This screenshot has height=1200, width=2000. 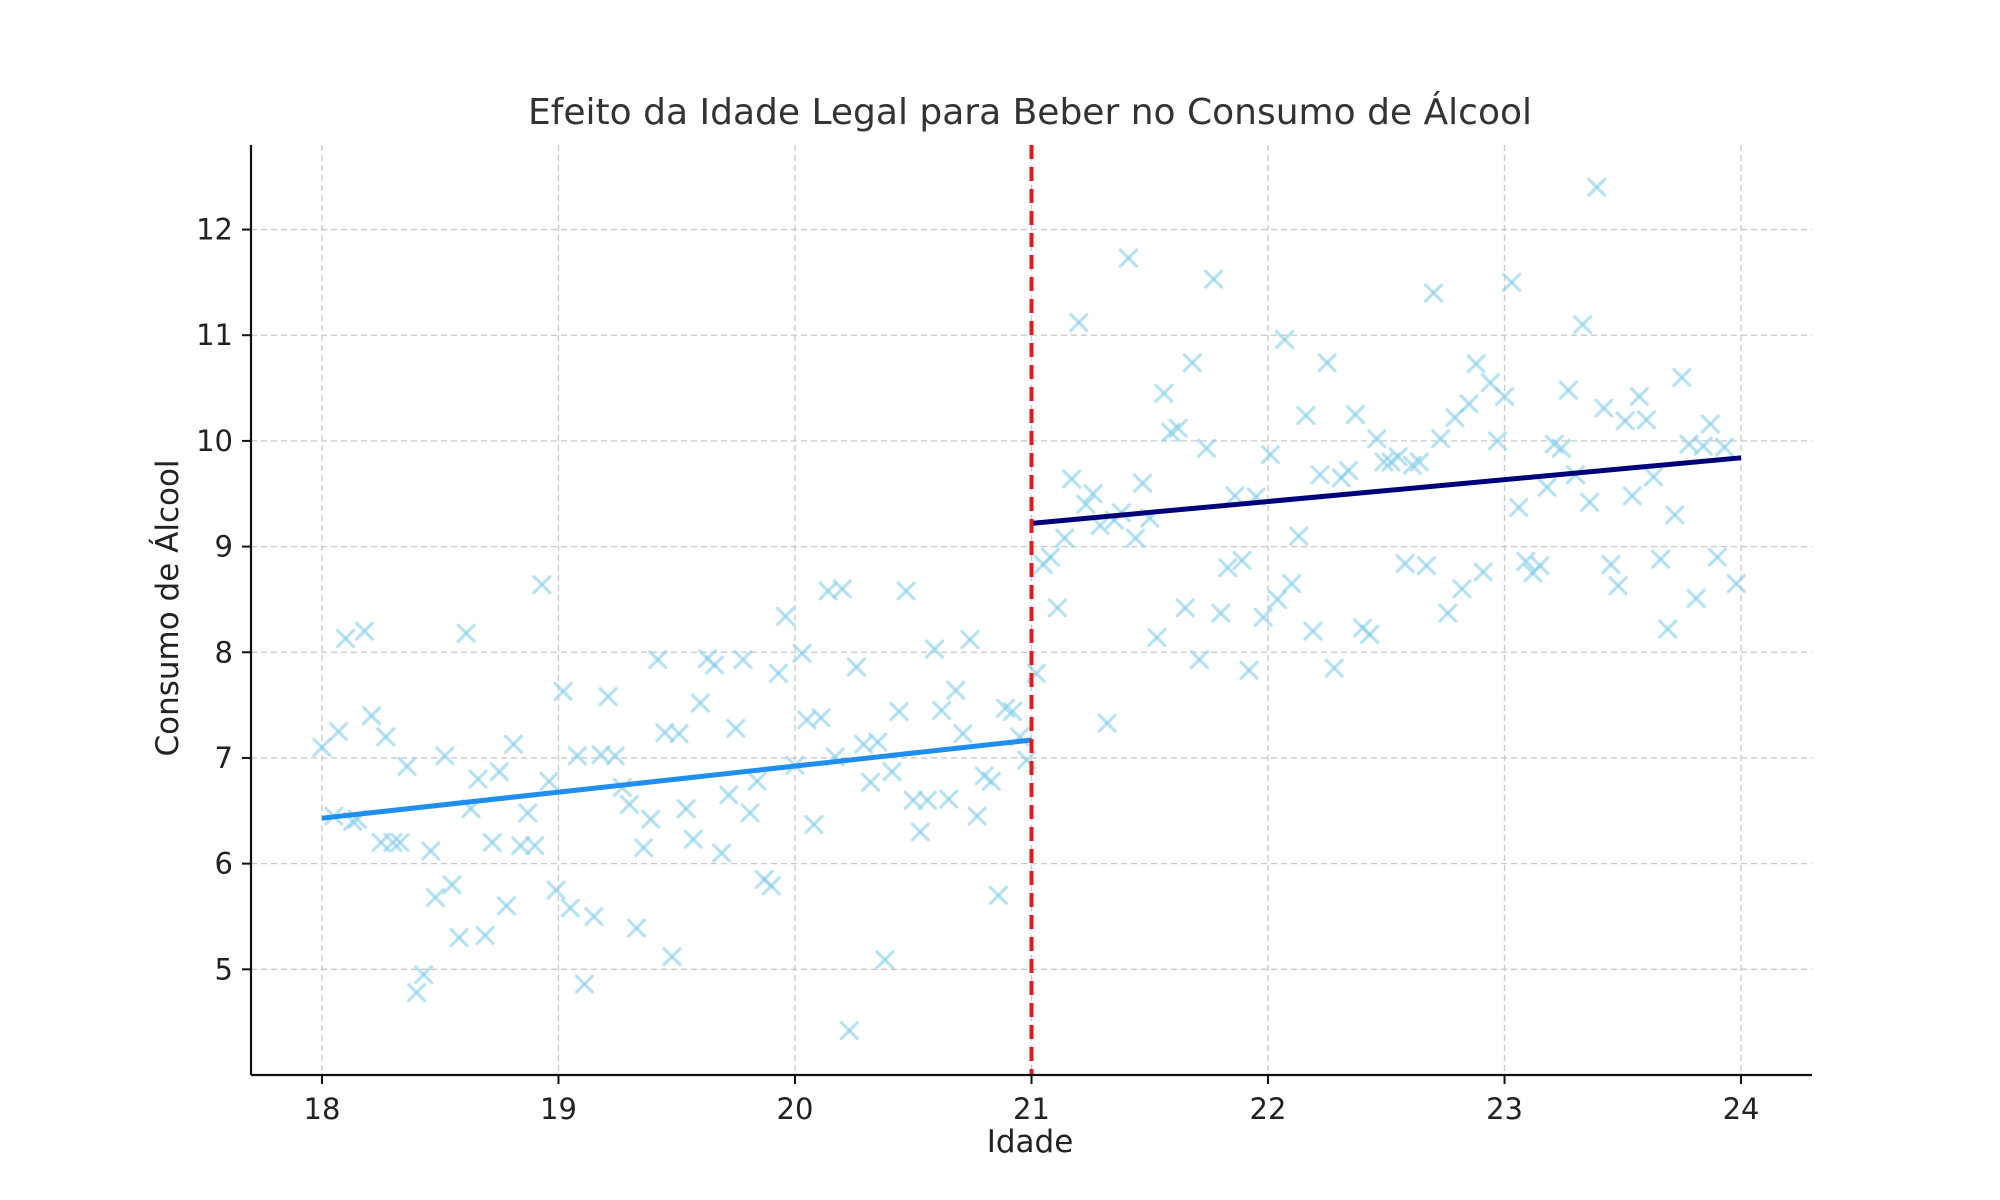 What do you see at coordinates (1268, 1109) in the screenshot?
I see `x-tick-label: 22` at bounding box center [1268, 1109].